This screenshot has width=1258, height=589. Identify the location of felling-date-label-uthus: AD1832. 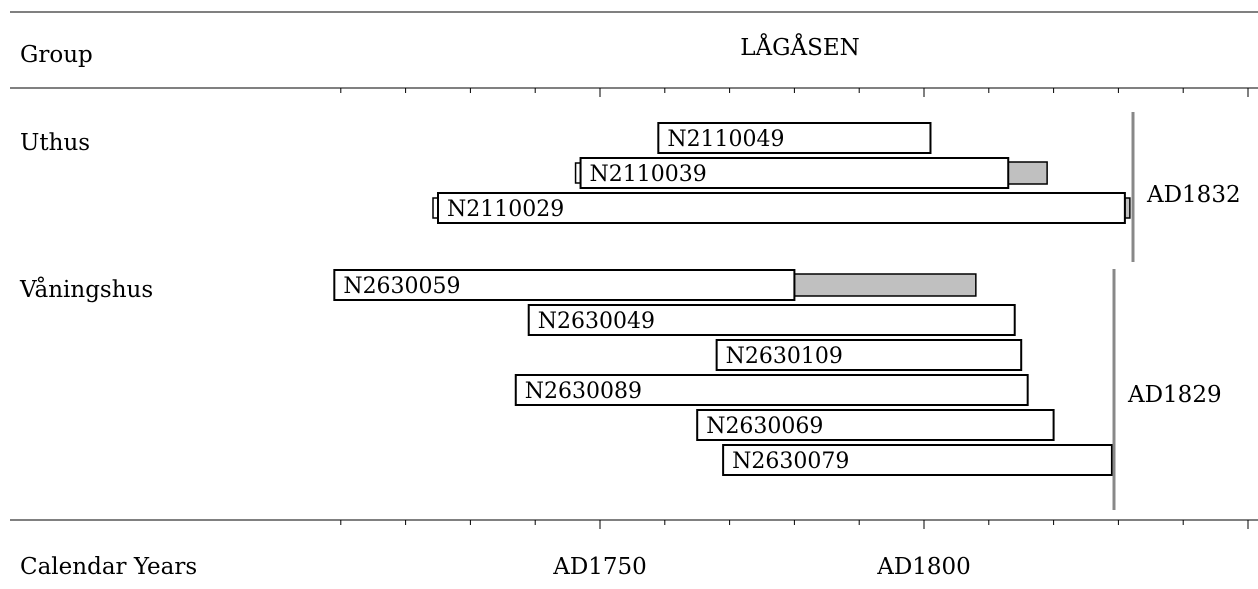
(1193, 195).